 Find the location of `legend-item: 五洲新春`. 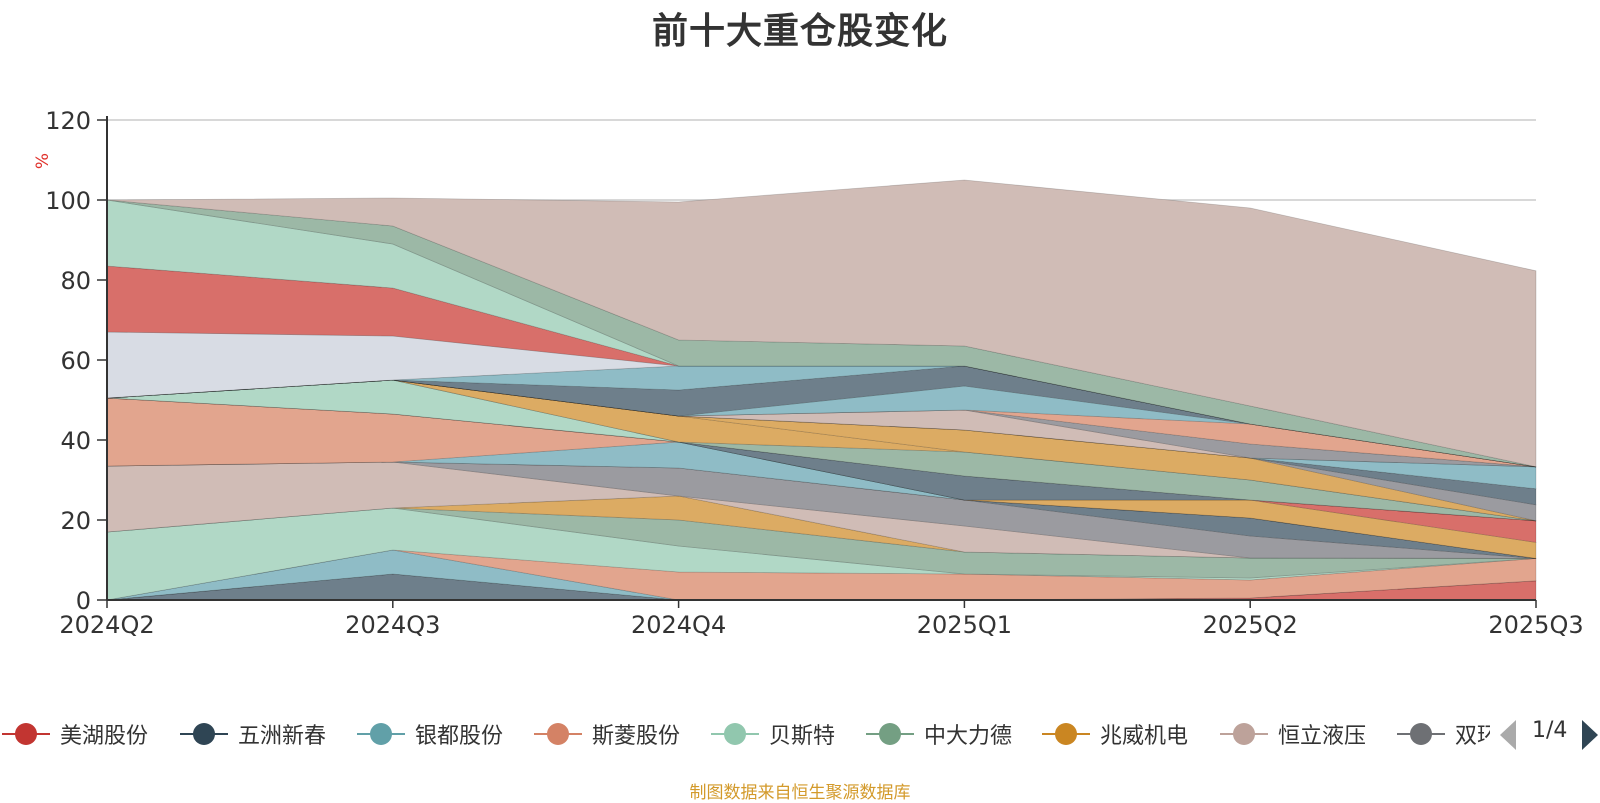

legend-item: 五洲新春 is located at coordinates (252, 734).